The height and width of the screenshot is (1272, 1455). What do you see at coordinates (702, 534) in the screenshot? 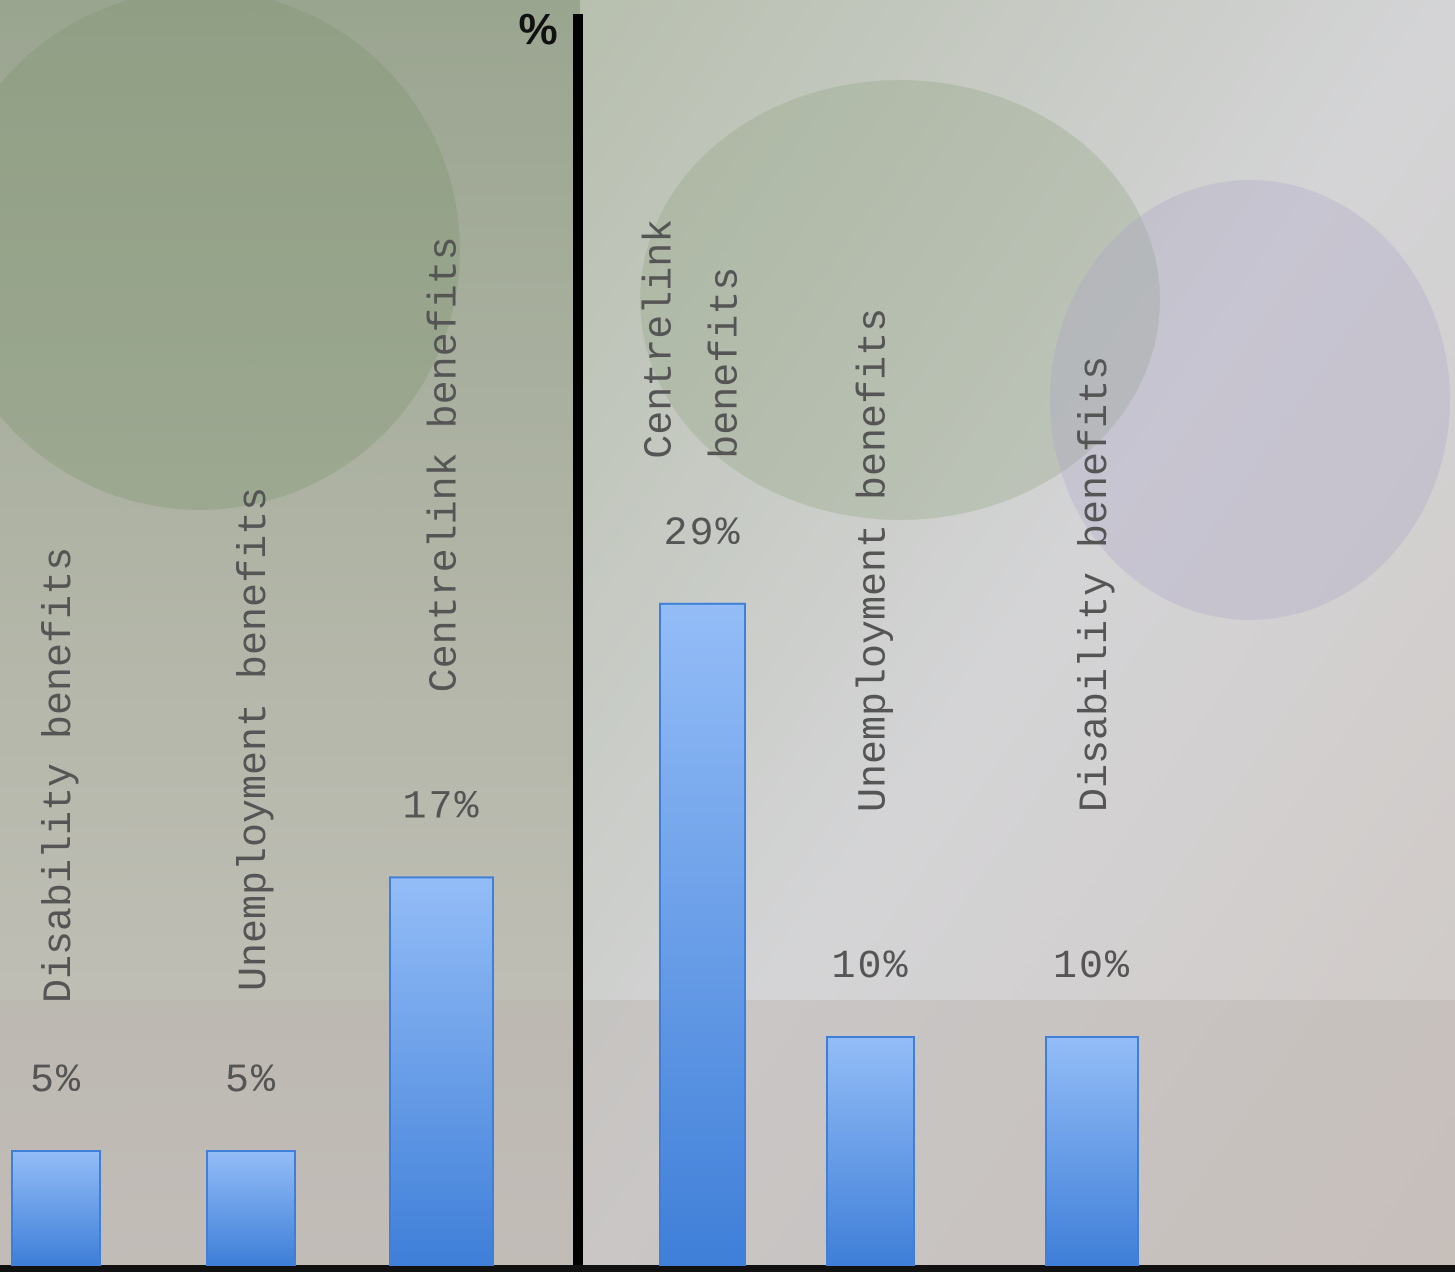
I see `value-label: 29%` at bounding box center [702, 534].